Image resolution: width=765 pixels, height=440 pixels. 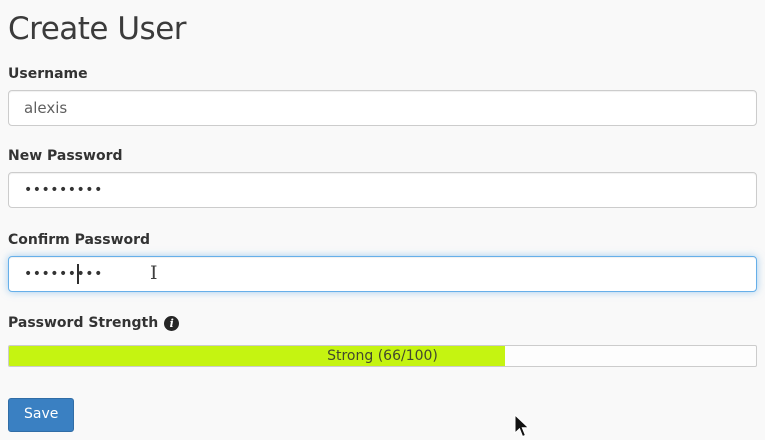 What do you see at coordinates (257, 356) in the screenshot?
I see `password-strength-fill` at bounding box center [257, 356].